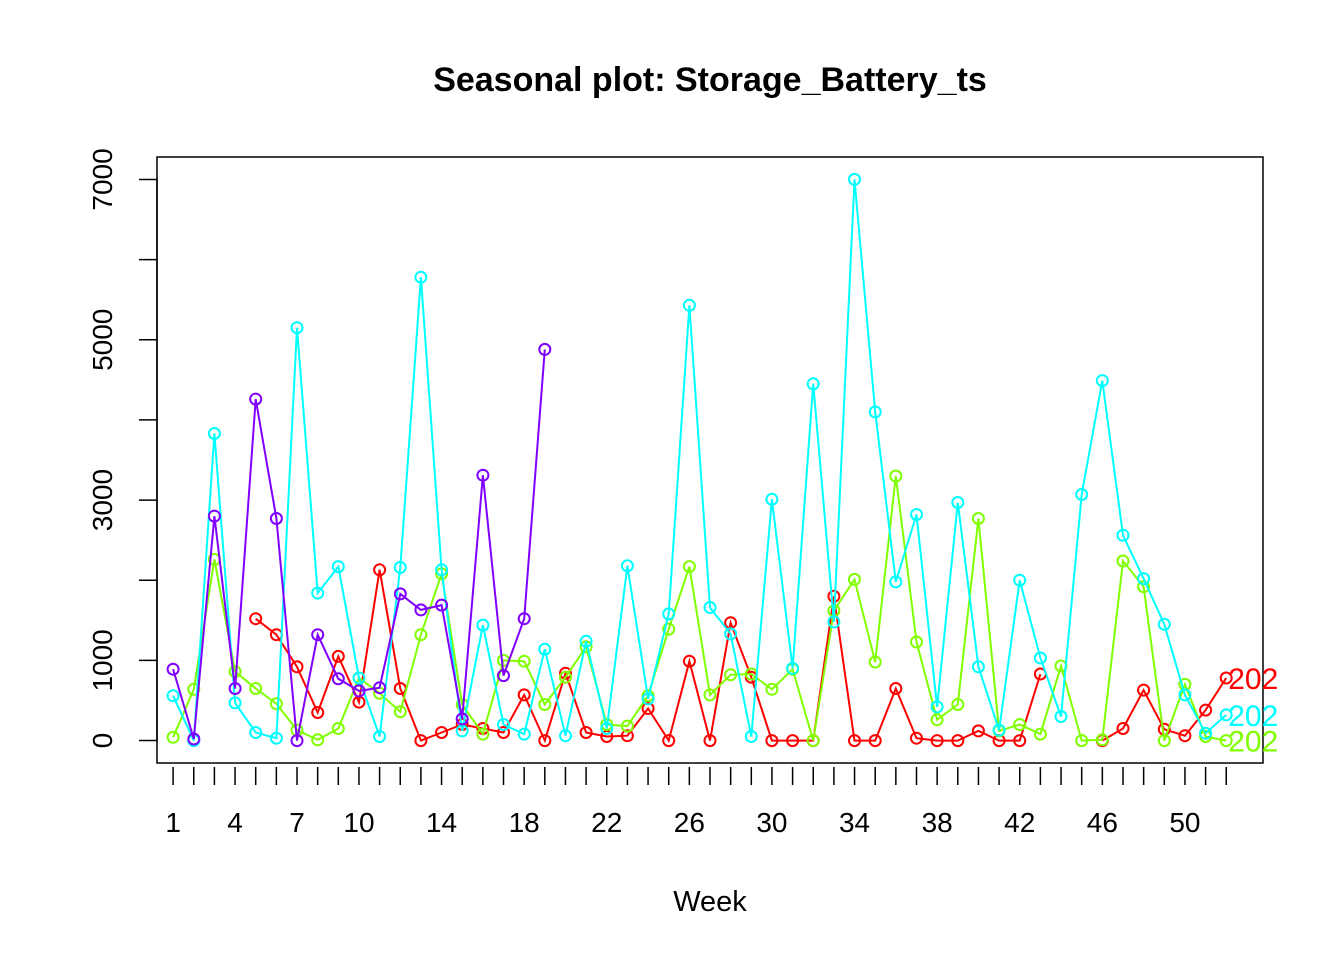  What do you see at coordinates (441, 822) in the screenshot?
I see `x-tick-label: 14` at bounding box center [441, 822].